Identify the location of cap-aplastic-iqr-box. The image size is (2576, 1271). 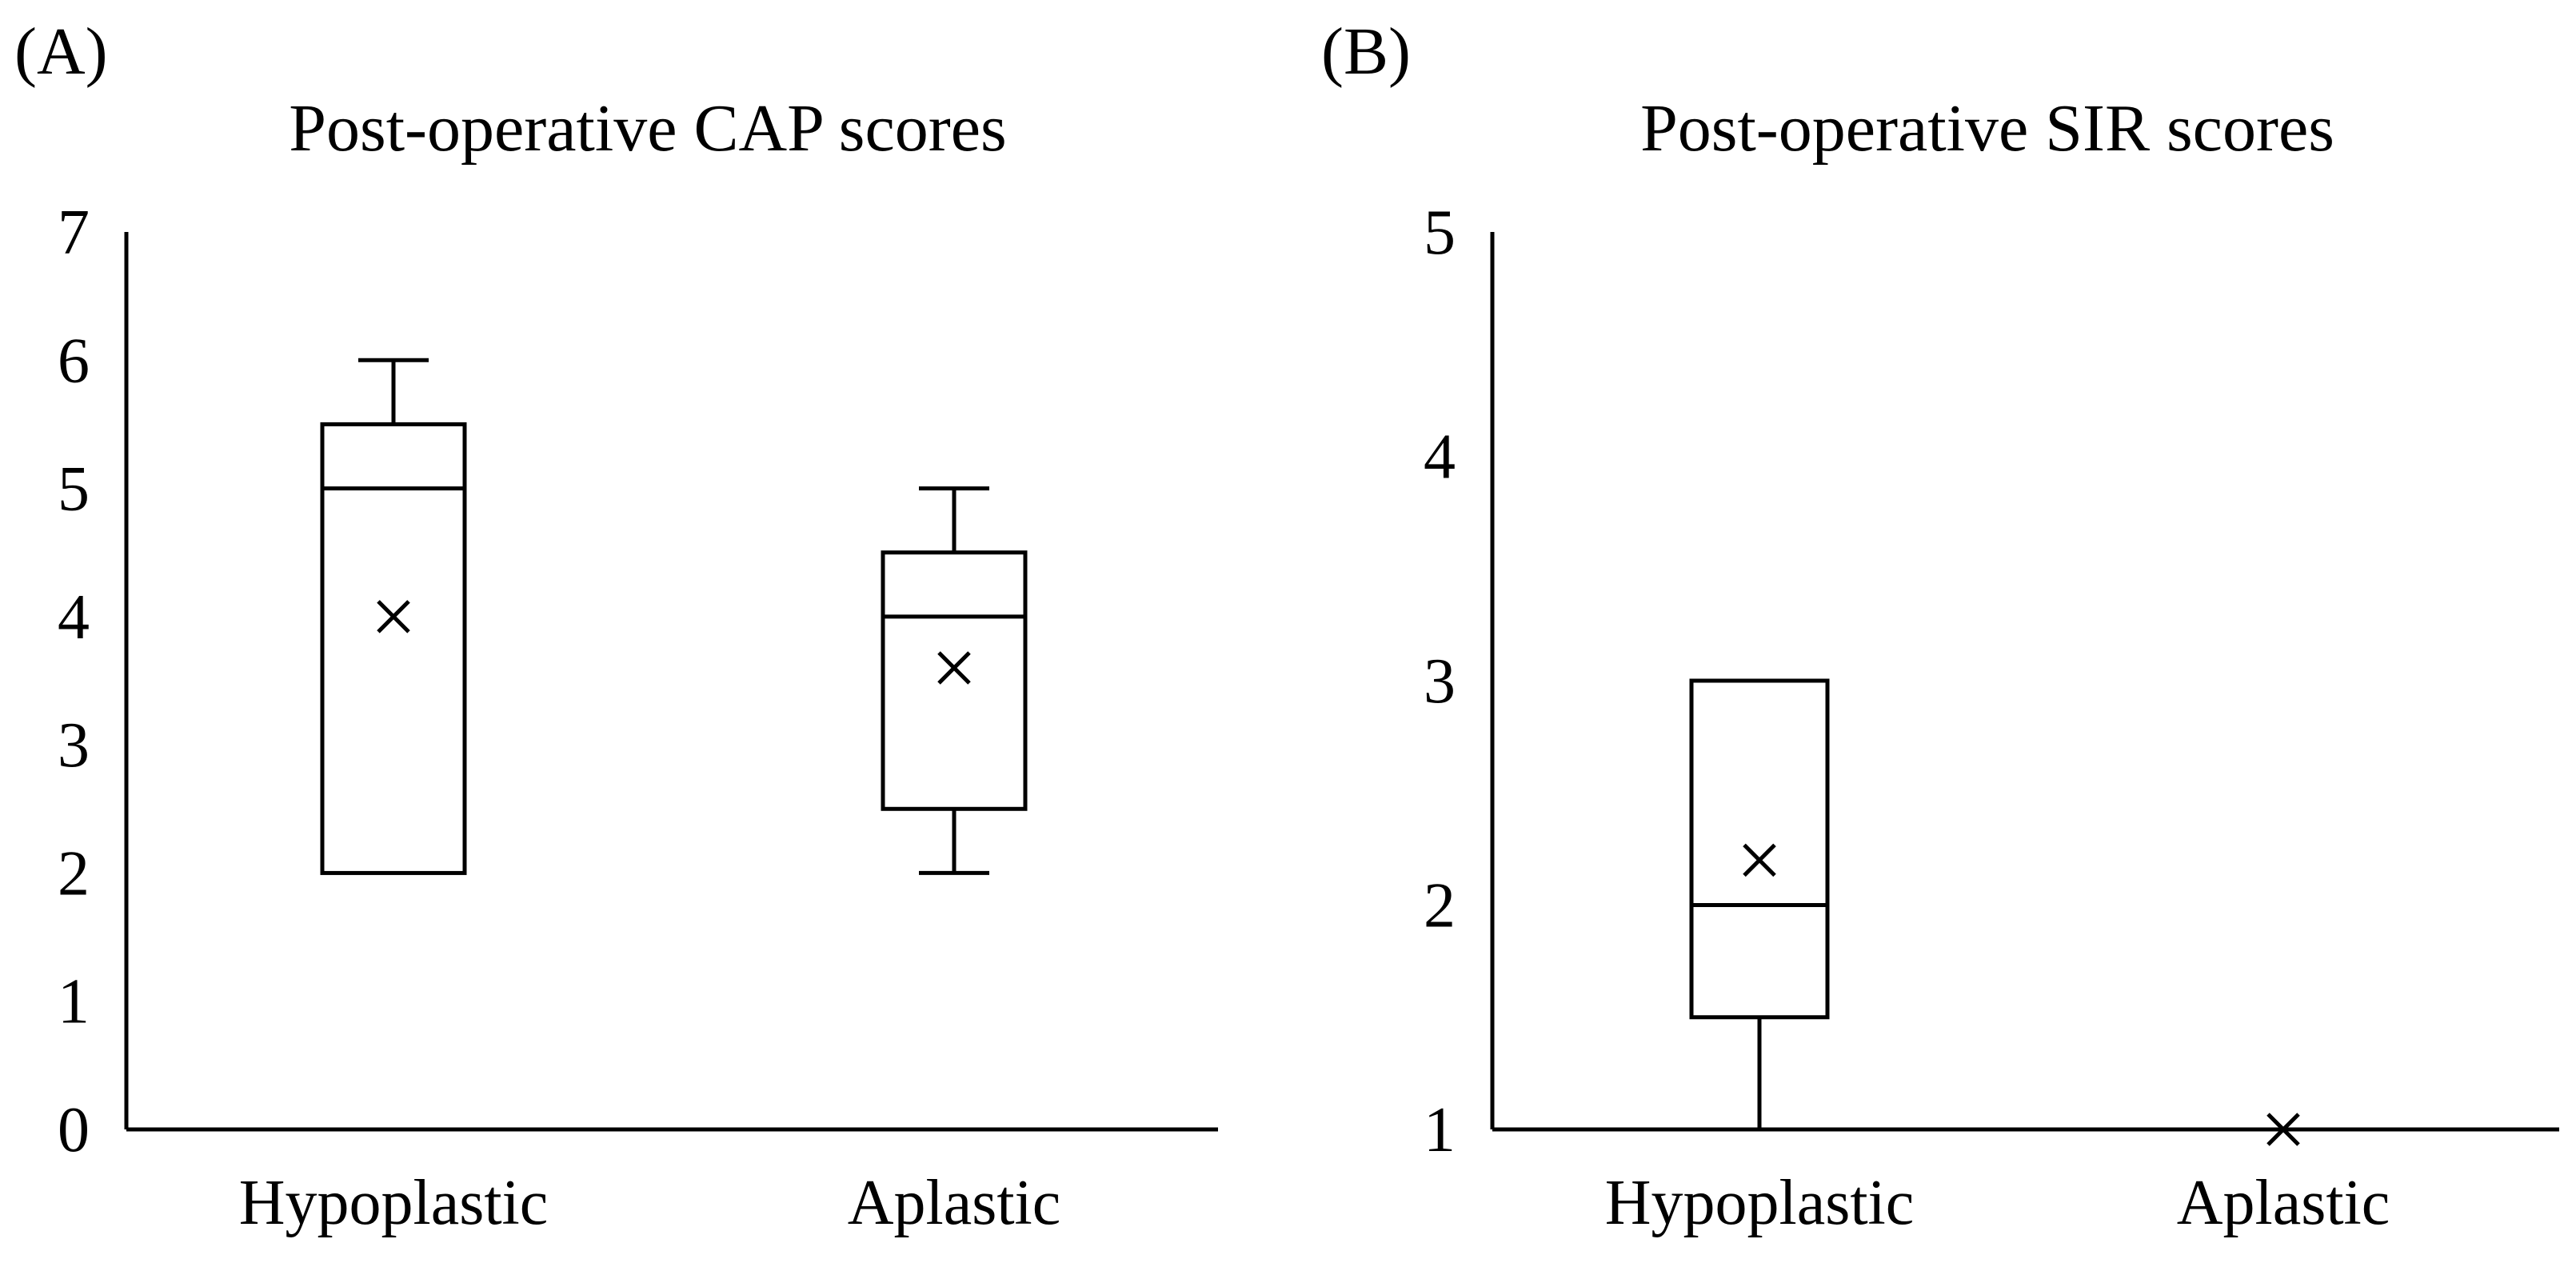
(955, 680).